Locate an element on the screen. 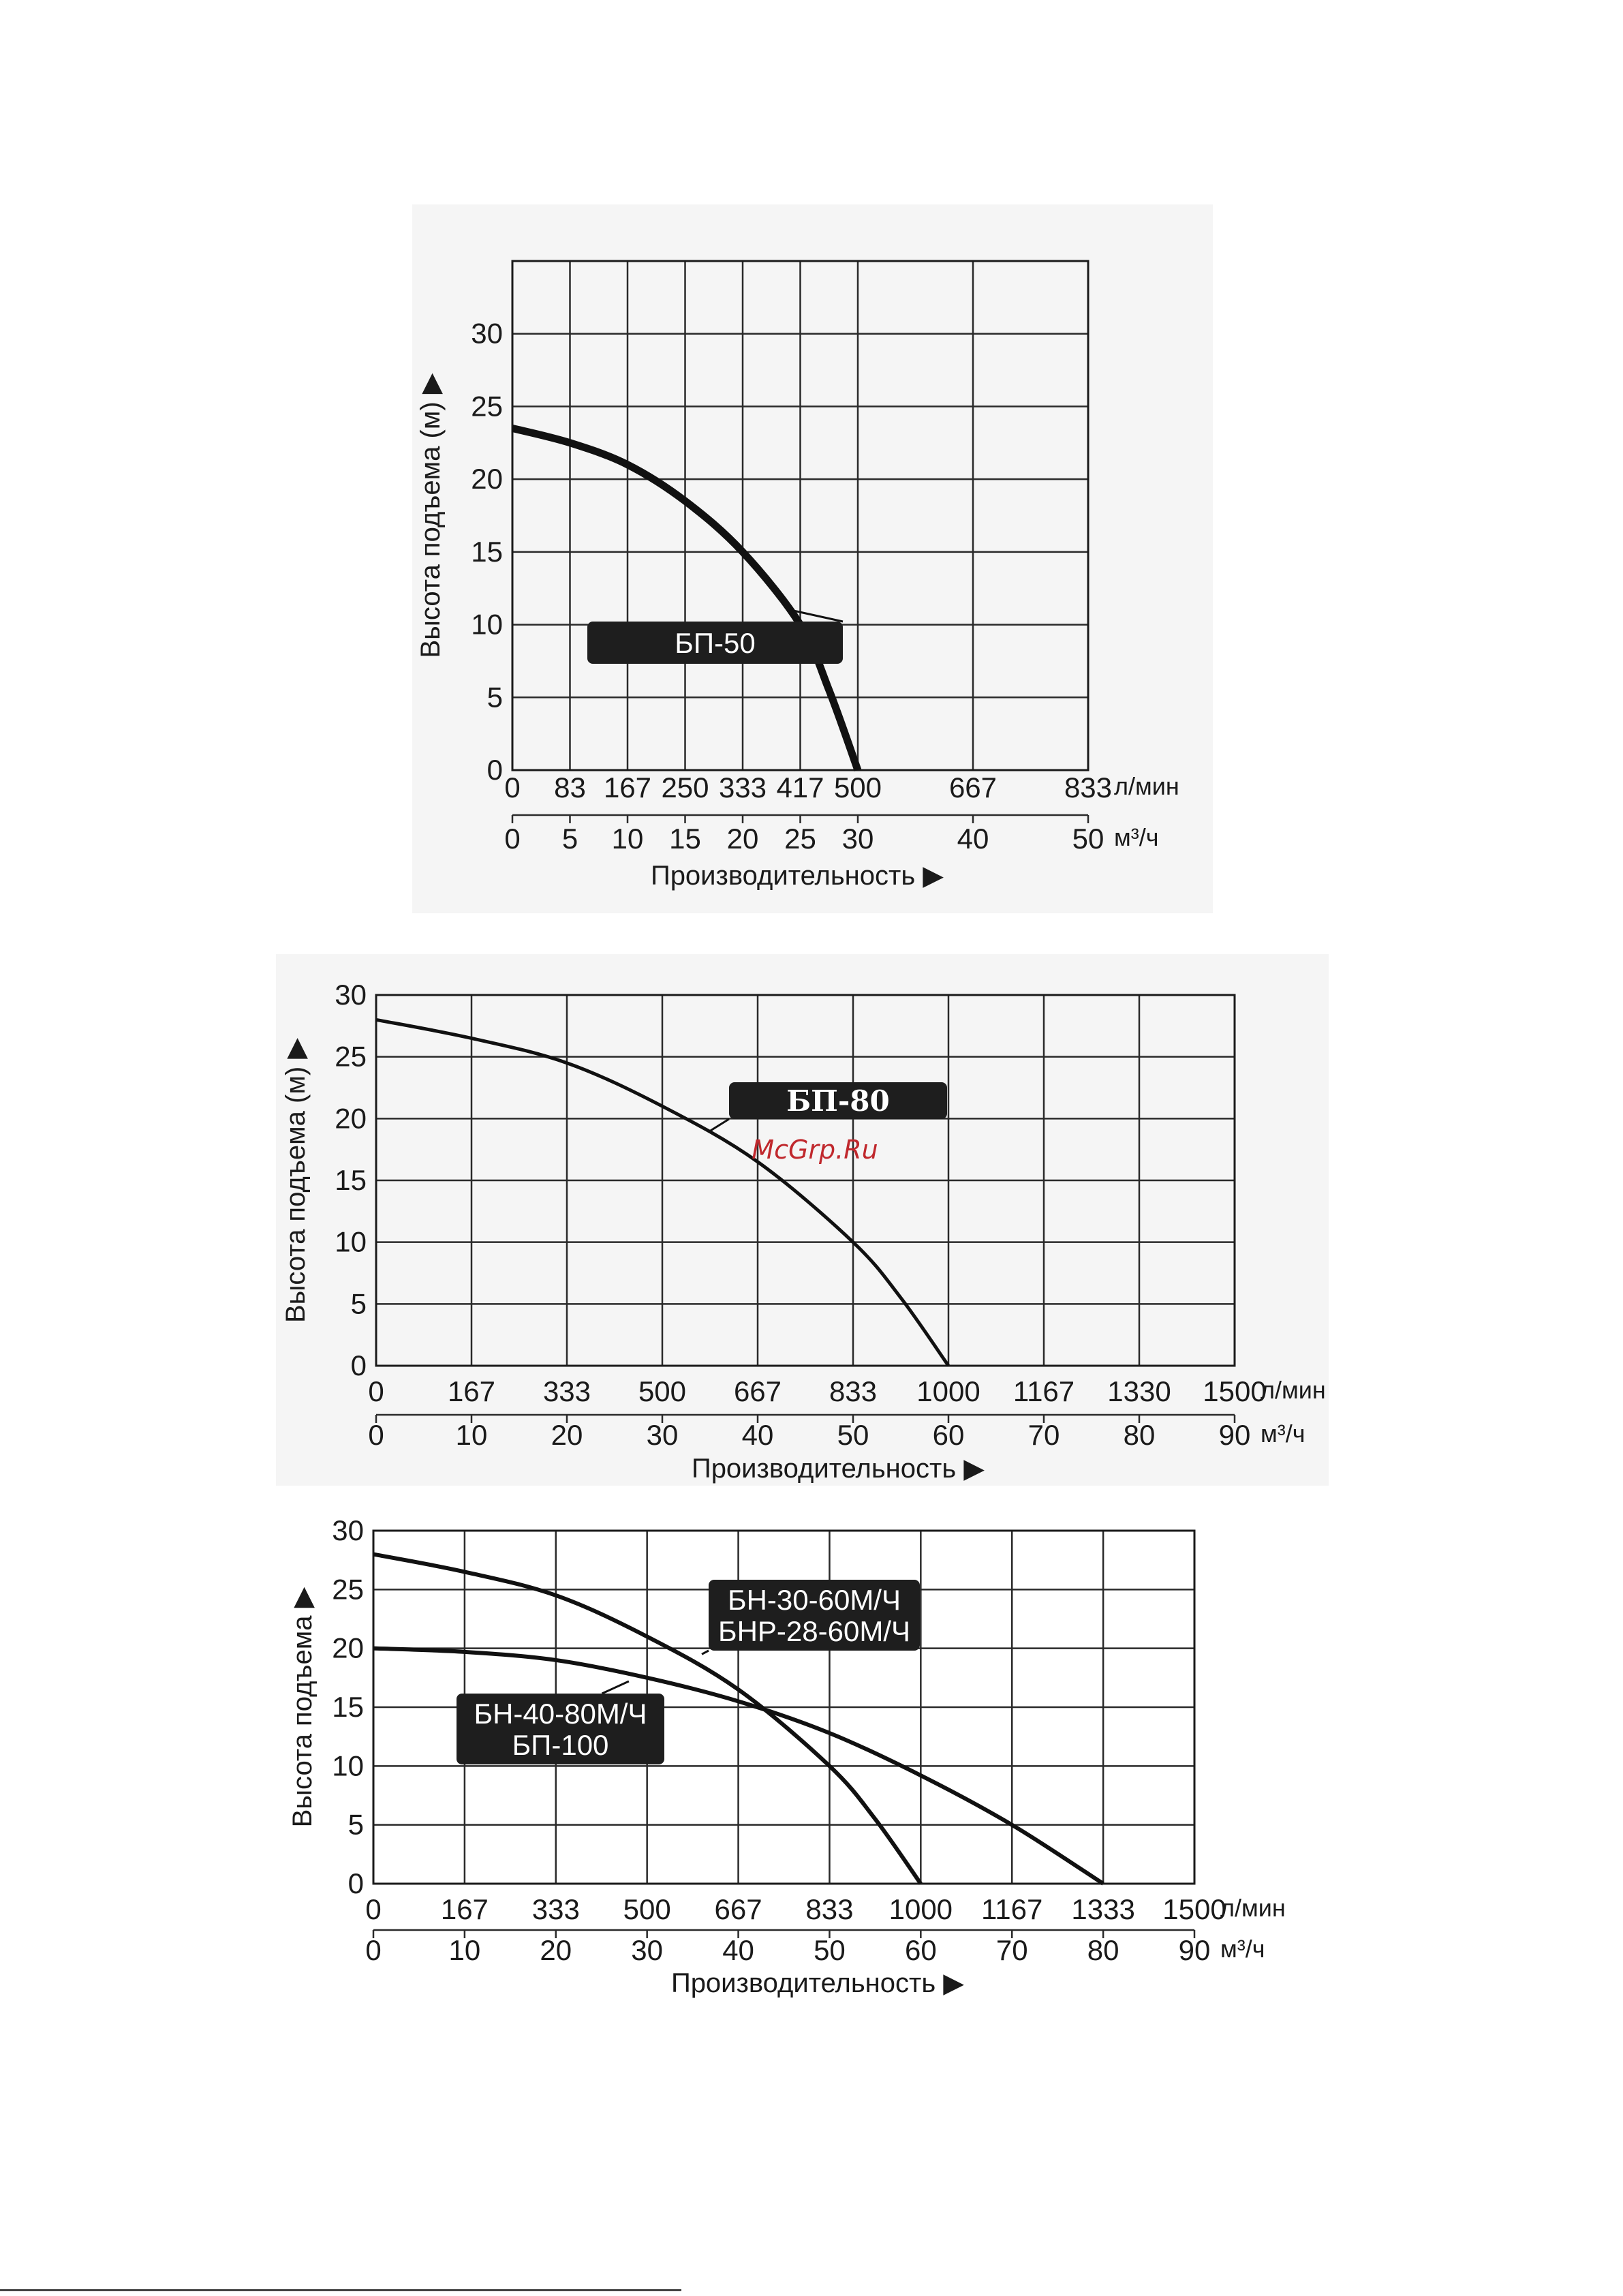  x-tick-label-lmin: 1167 is located at coordinates (1011, 1909).